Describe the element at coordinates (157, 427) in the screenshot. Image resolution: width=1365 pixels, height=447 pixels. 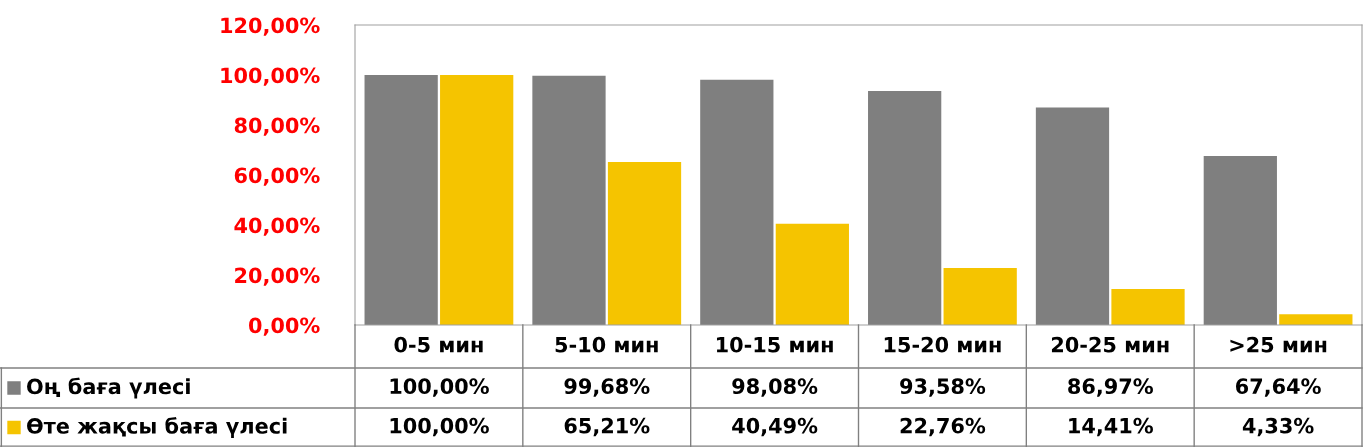
I see `legend-label: Өте жақсы баға үлесі` at that location.